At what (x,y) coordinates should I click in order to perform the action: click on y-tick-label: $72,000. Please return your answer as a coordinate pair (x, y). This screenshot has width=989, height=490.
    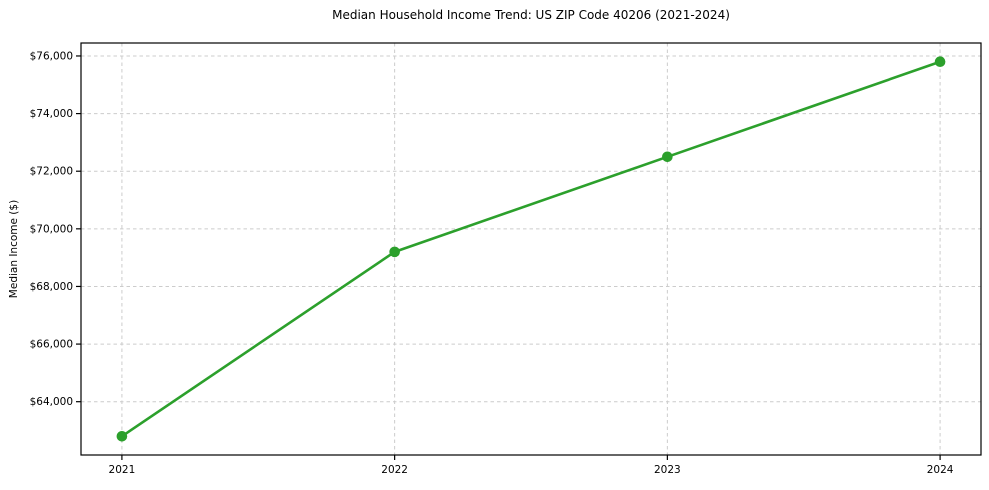
    Looking at the image, I should click on (51, 172).